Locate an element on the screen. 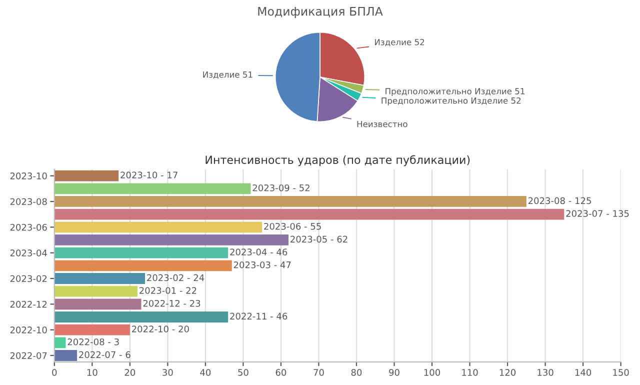 This screenshot has height=385, width=640. slice-label: Предположительно Изделие 52 is located at coordinates (451, 101).